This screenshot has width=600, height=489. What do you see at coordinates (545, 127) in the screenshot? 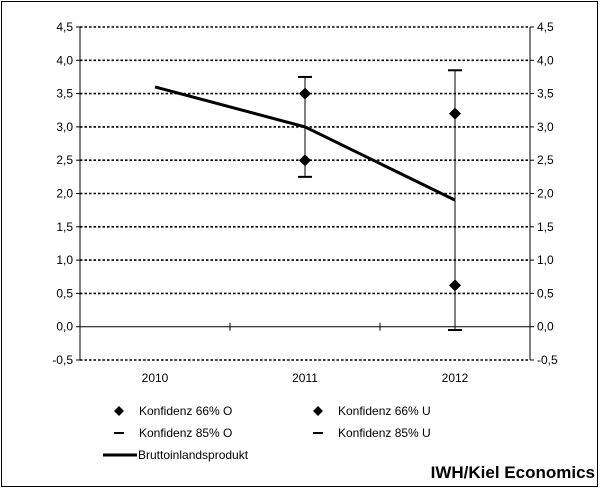
I see `y-tick-label-right: 3,0` at bounding box center [545, 127].